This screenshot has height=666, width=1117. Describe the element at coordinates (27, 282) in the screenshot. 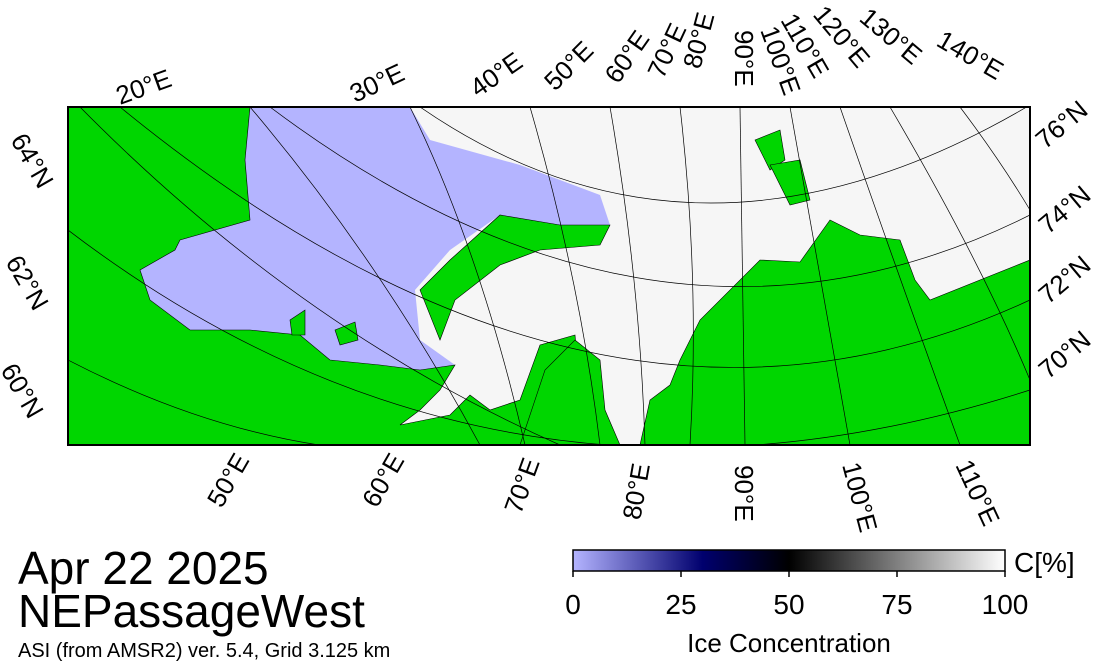

I see `coord-label: 62°N` at that location.